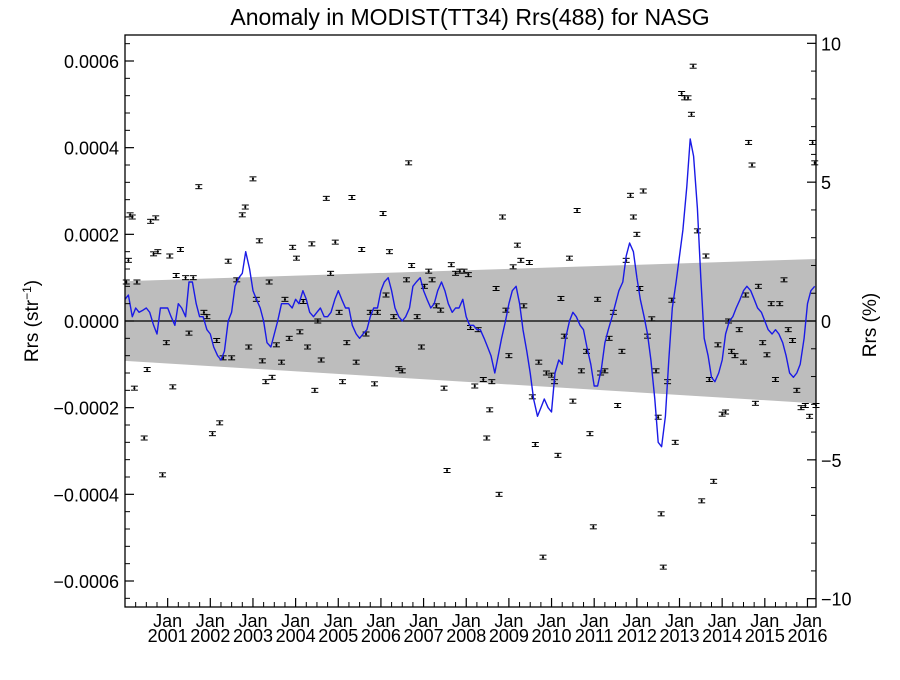 This screenshot has height=680, width=900. I want to click on x-tick-label-year: 2001, so click(168, 636).